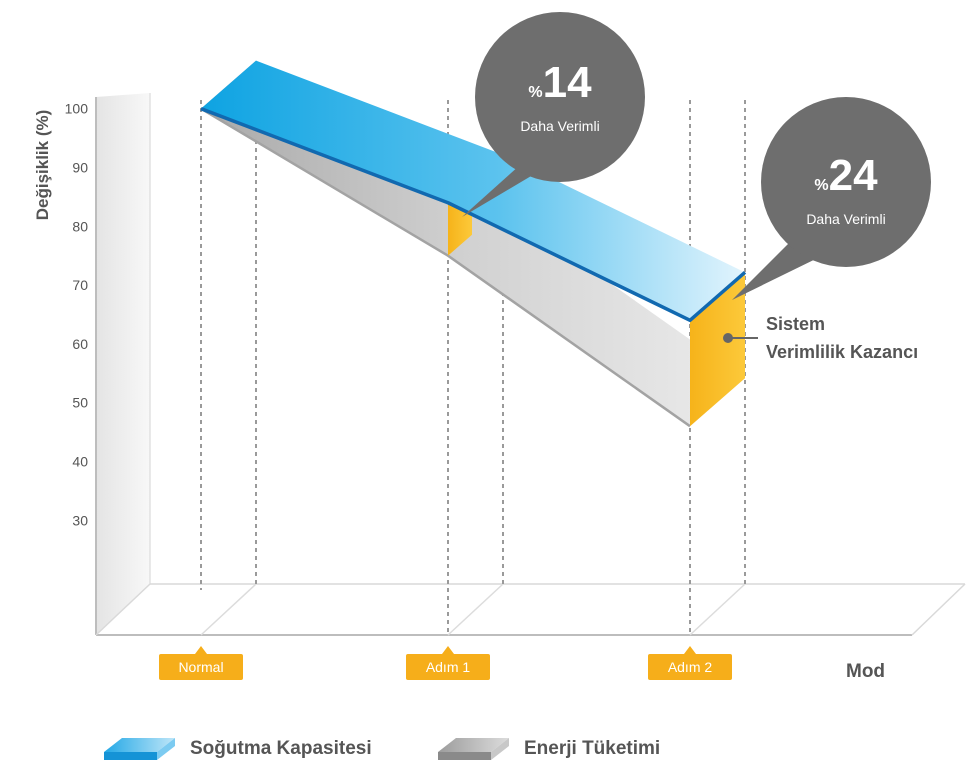 The width and height of the screenshot is (969, 767). I want to click on y-tick-label: 40, so click(80, 461).